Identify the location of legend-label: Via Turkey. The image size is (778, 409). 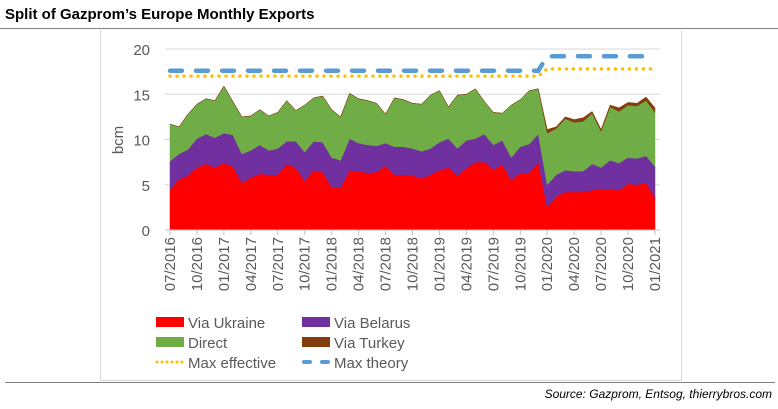
(369, 343).